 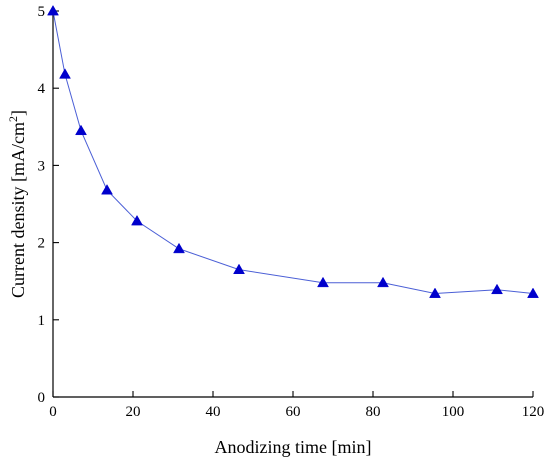 I want to click on x-tick-label: 120, so click(x=533, y=412).